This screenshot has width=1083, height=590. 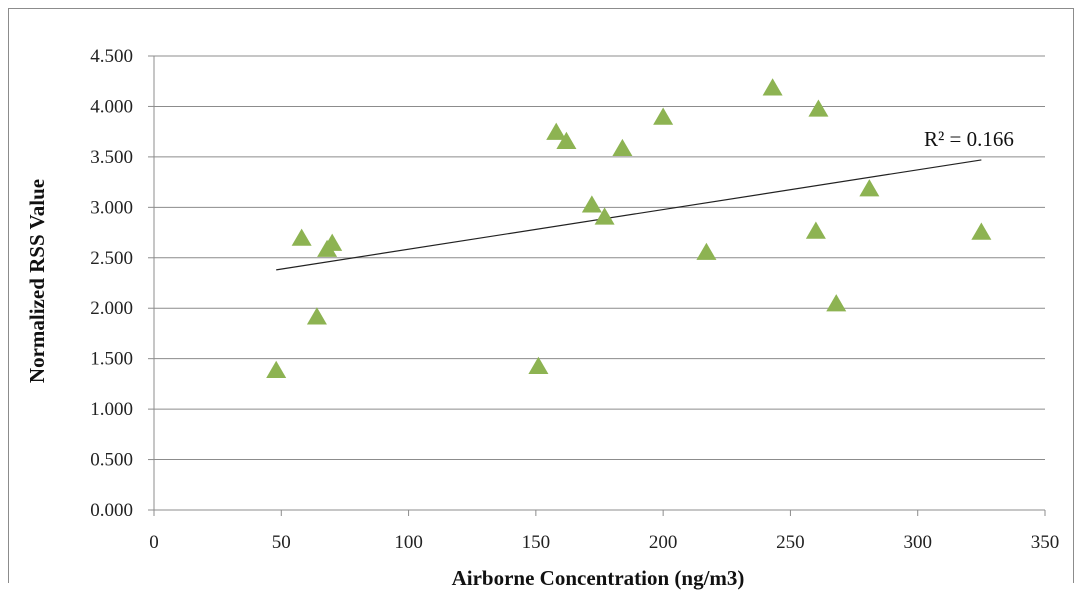 I want to click on x-tick-label: 350, so click(x=1045, y=542).